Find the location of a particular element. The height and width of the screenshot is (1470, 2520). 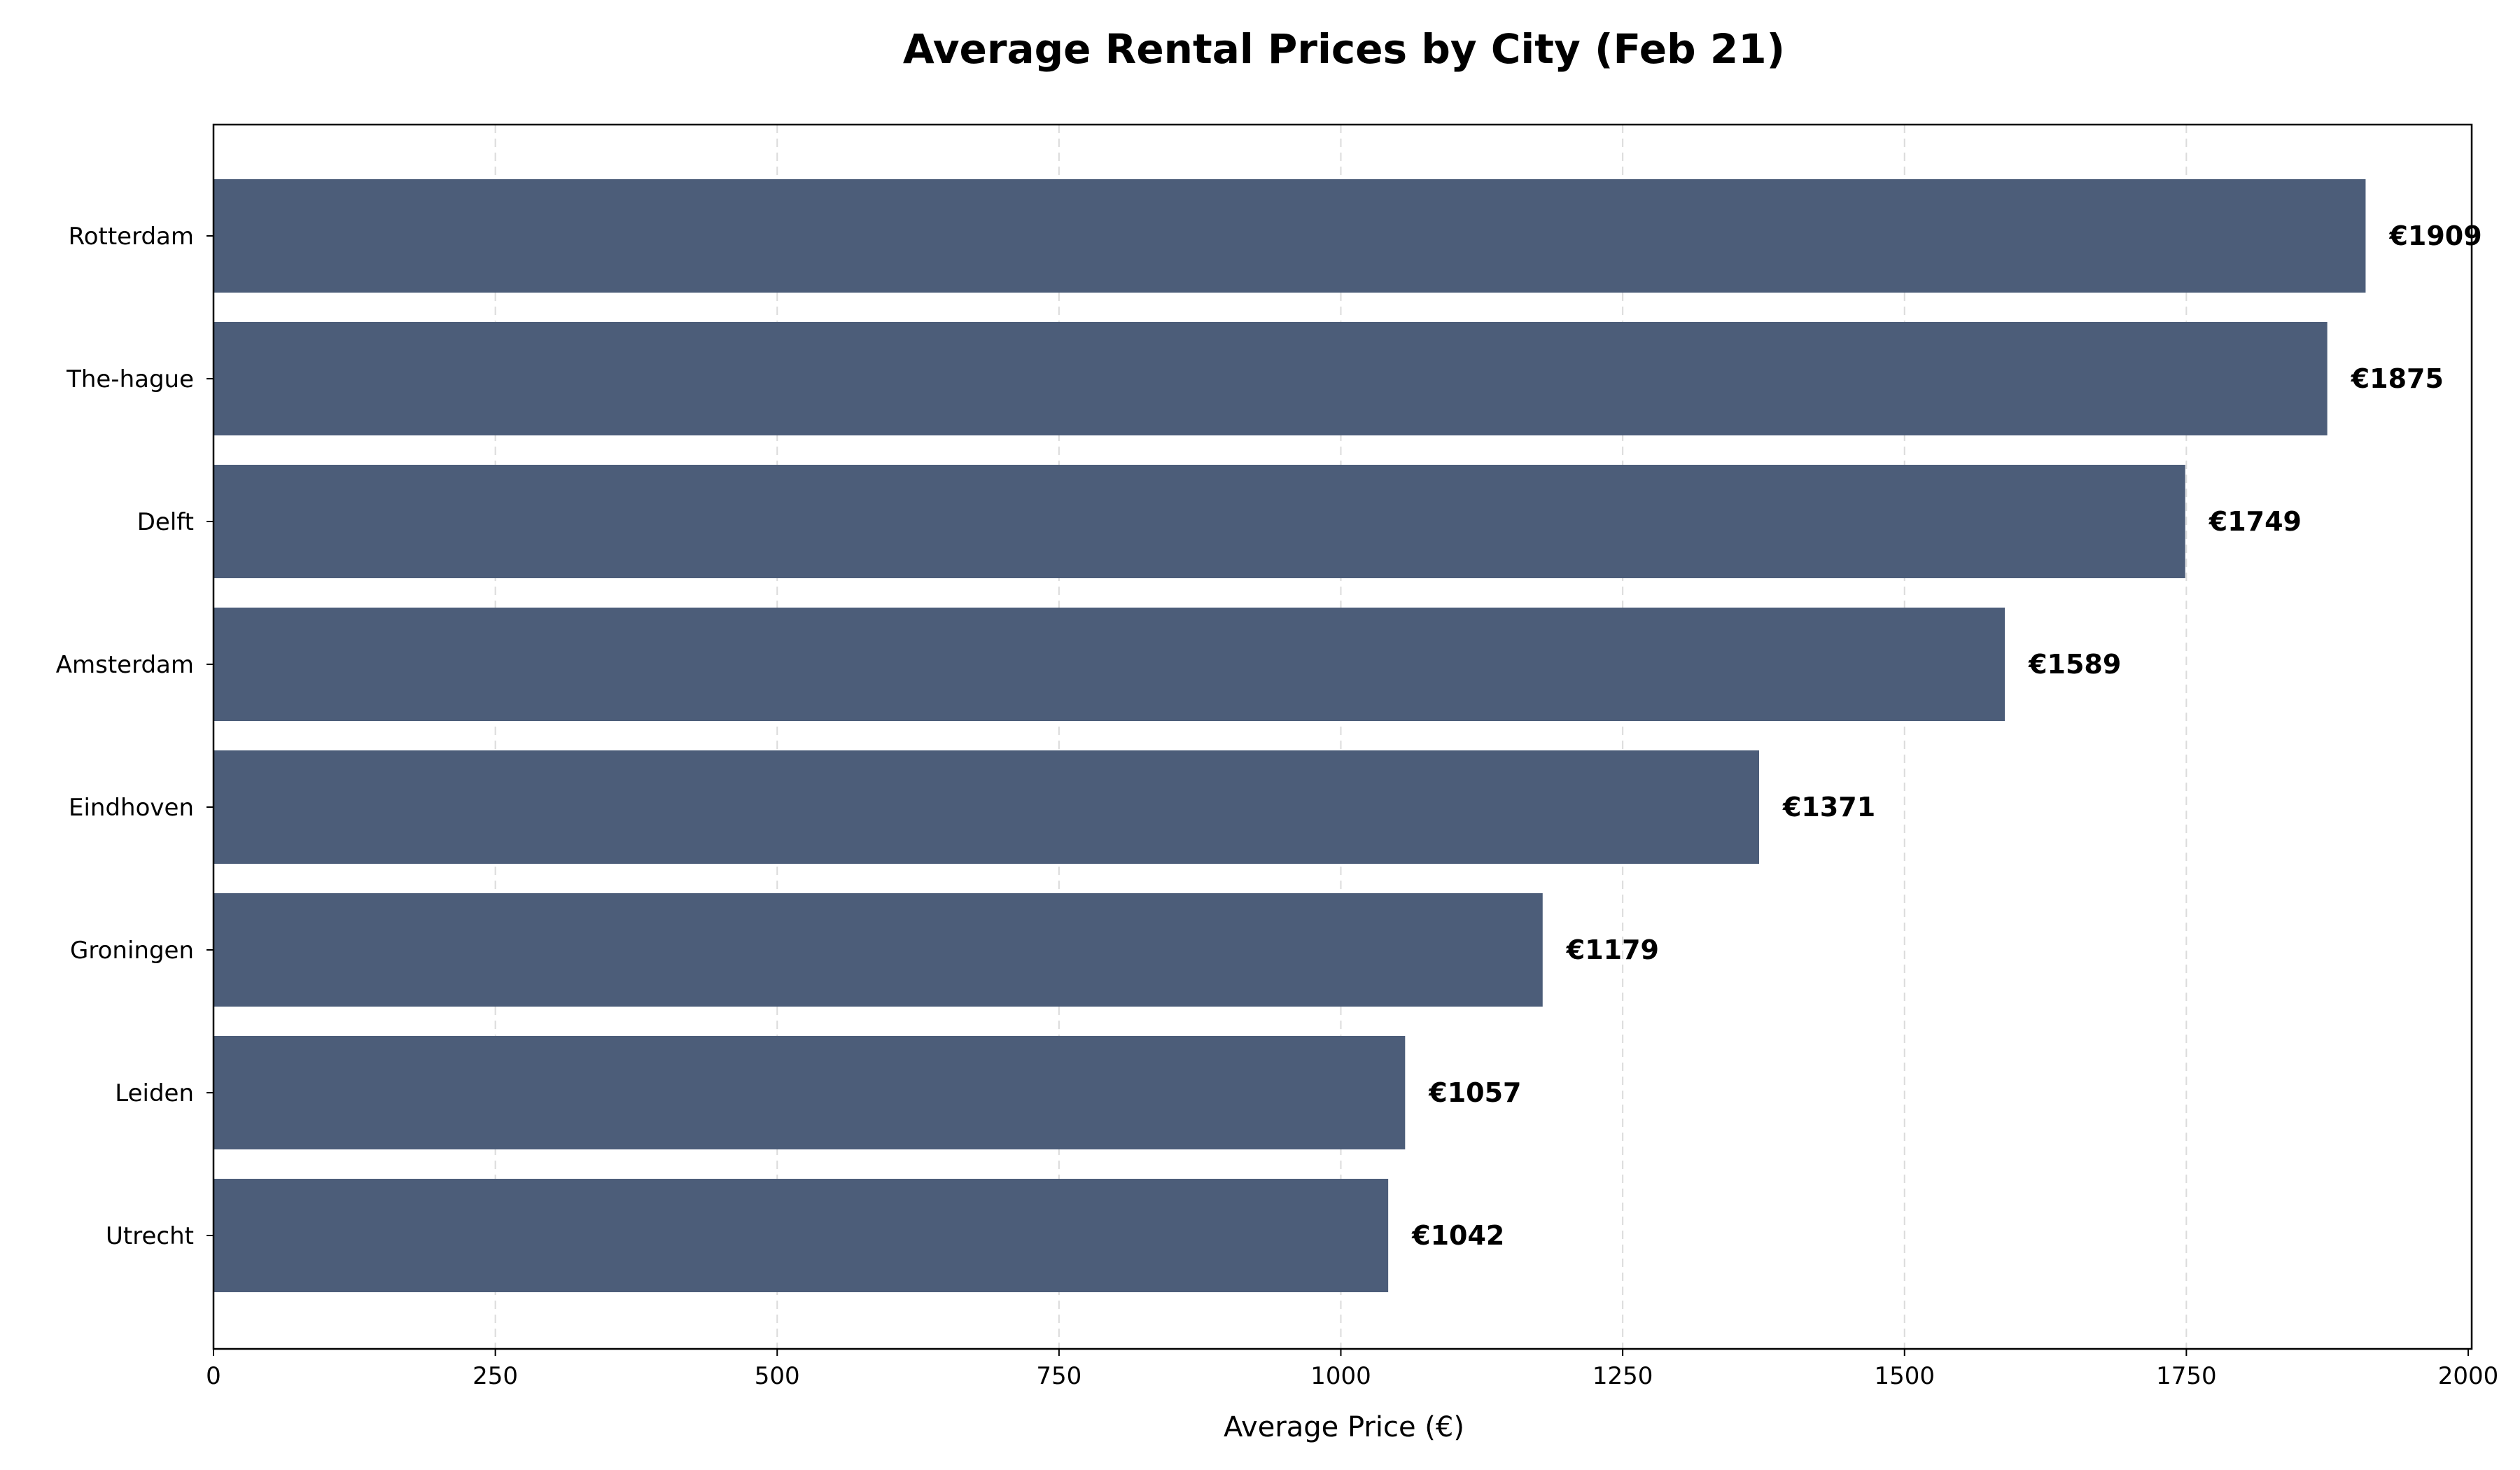

x-tick-label: 250 is located at coordinates (495, 1376).